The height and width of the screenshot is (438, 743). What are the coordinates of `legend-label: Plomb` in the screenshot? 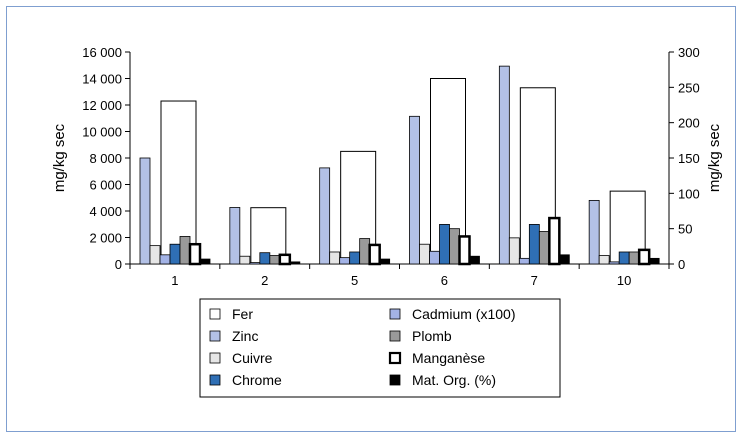 It's located at (432, 336).